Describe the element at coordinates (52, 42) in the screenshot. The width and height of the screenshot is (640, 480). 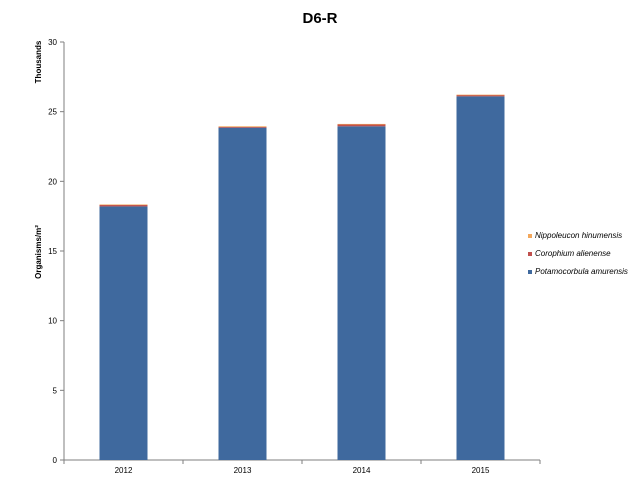
I see `y-tick-label: 30` at that location.